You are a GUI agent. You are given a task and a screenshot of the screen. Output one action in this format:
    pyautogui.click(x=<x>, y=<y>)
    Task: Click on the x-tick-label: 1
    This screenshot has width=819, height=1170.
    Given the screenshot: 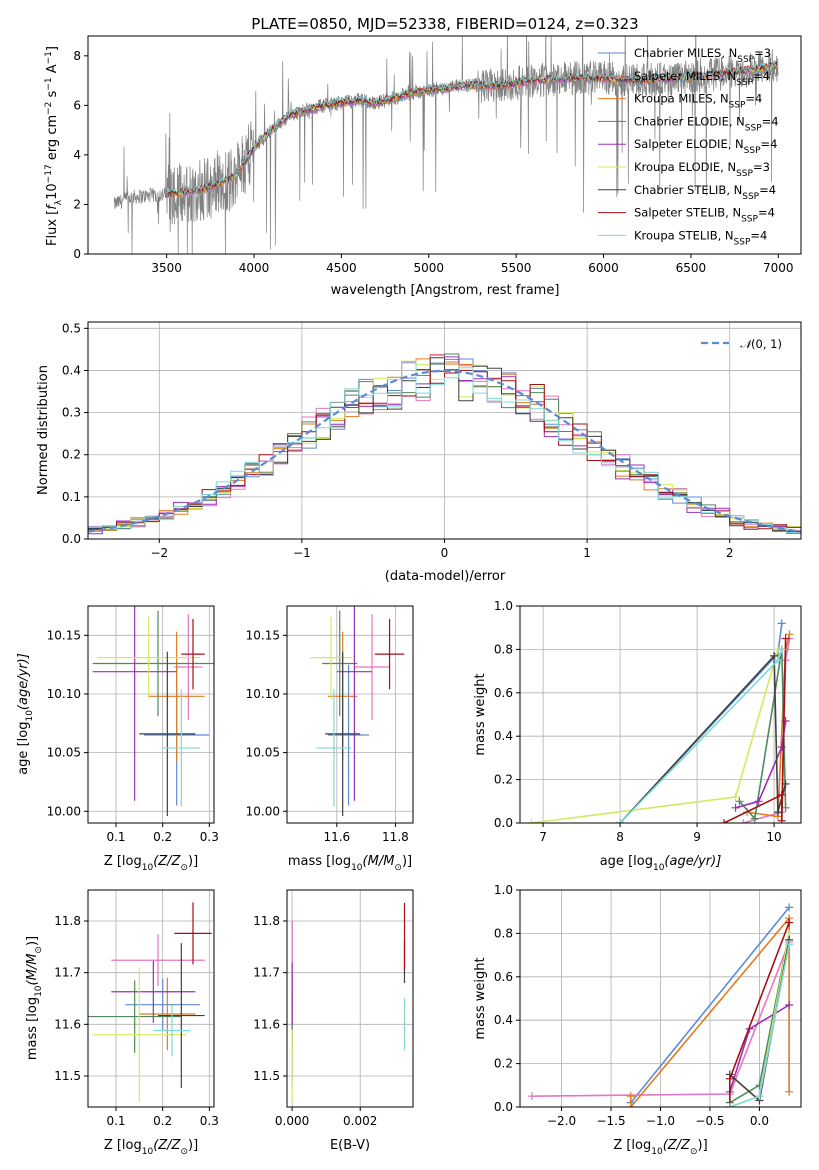 What is the action you would take?
    pyautogui.click(x=587, y=553)
    